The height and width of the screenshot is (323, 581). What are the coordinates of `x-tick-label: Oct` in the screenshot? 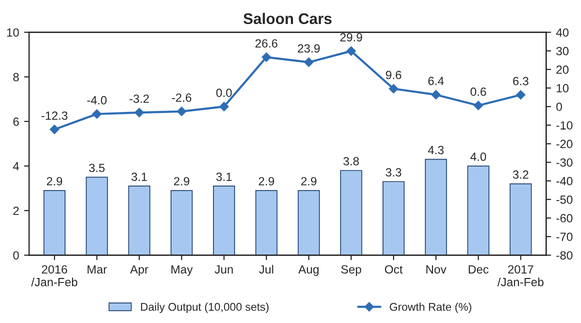 It's located at (393, 269).